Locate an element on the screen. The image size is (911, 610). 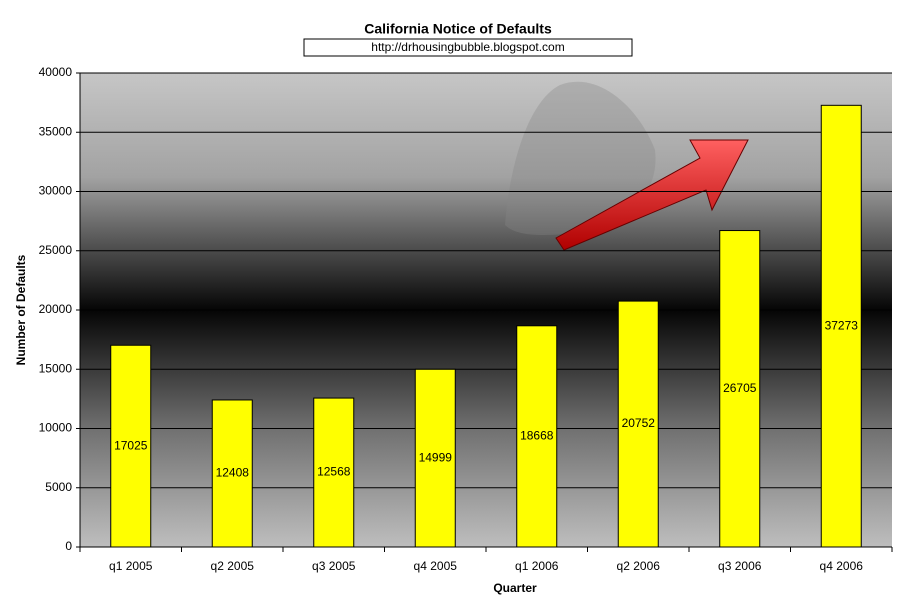
data-label: 37273 is located at coordinates (842, 325).